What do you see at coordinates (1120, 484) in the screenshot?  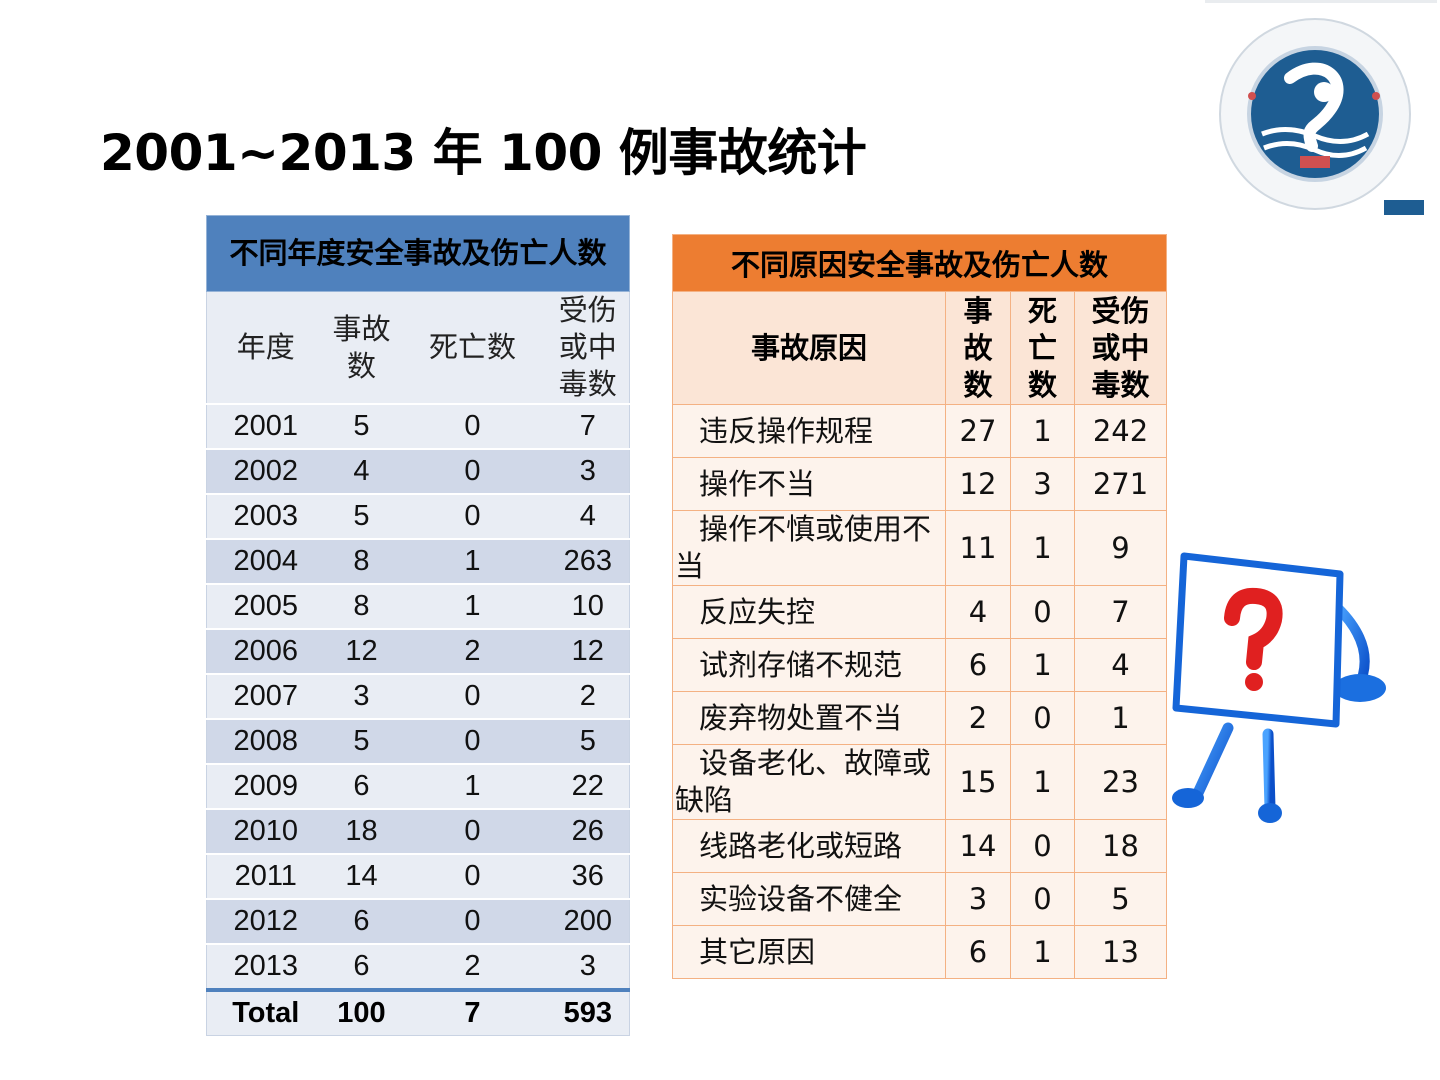 I see `cell-injured: 271` at bounding box center [1120, 484].